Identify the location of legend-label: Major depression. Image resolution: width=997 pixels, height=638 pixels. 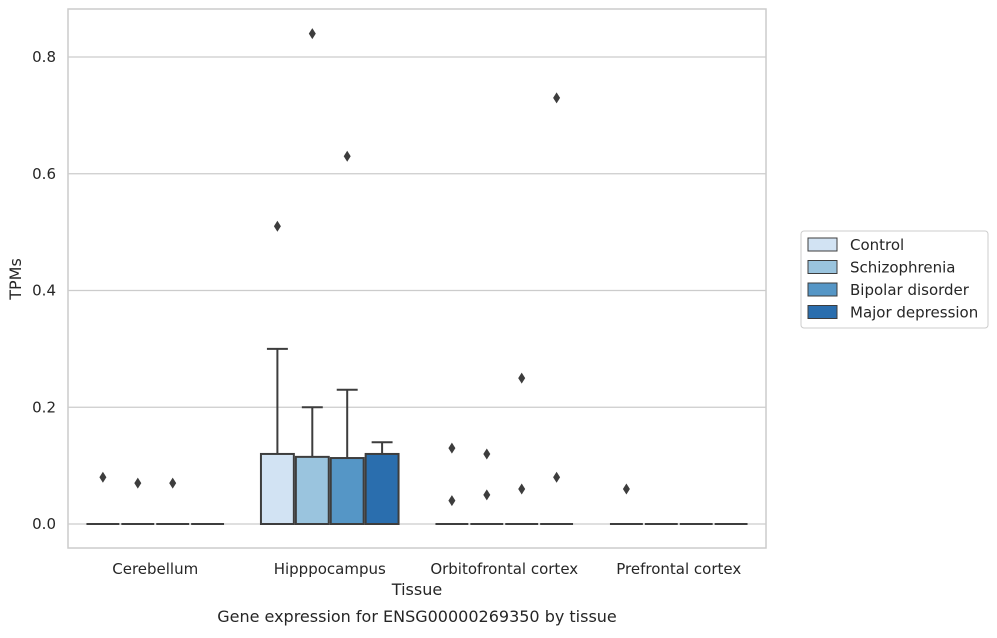
(914, 313).